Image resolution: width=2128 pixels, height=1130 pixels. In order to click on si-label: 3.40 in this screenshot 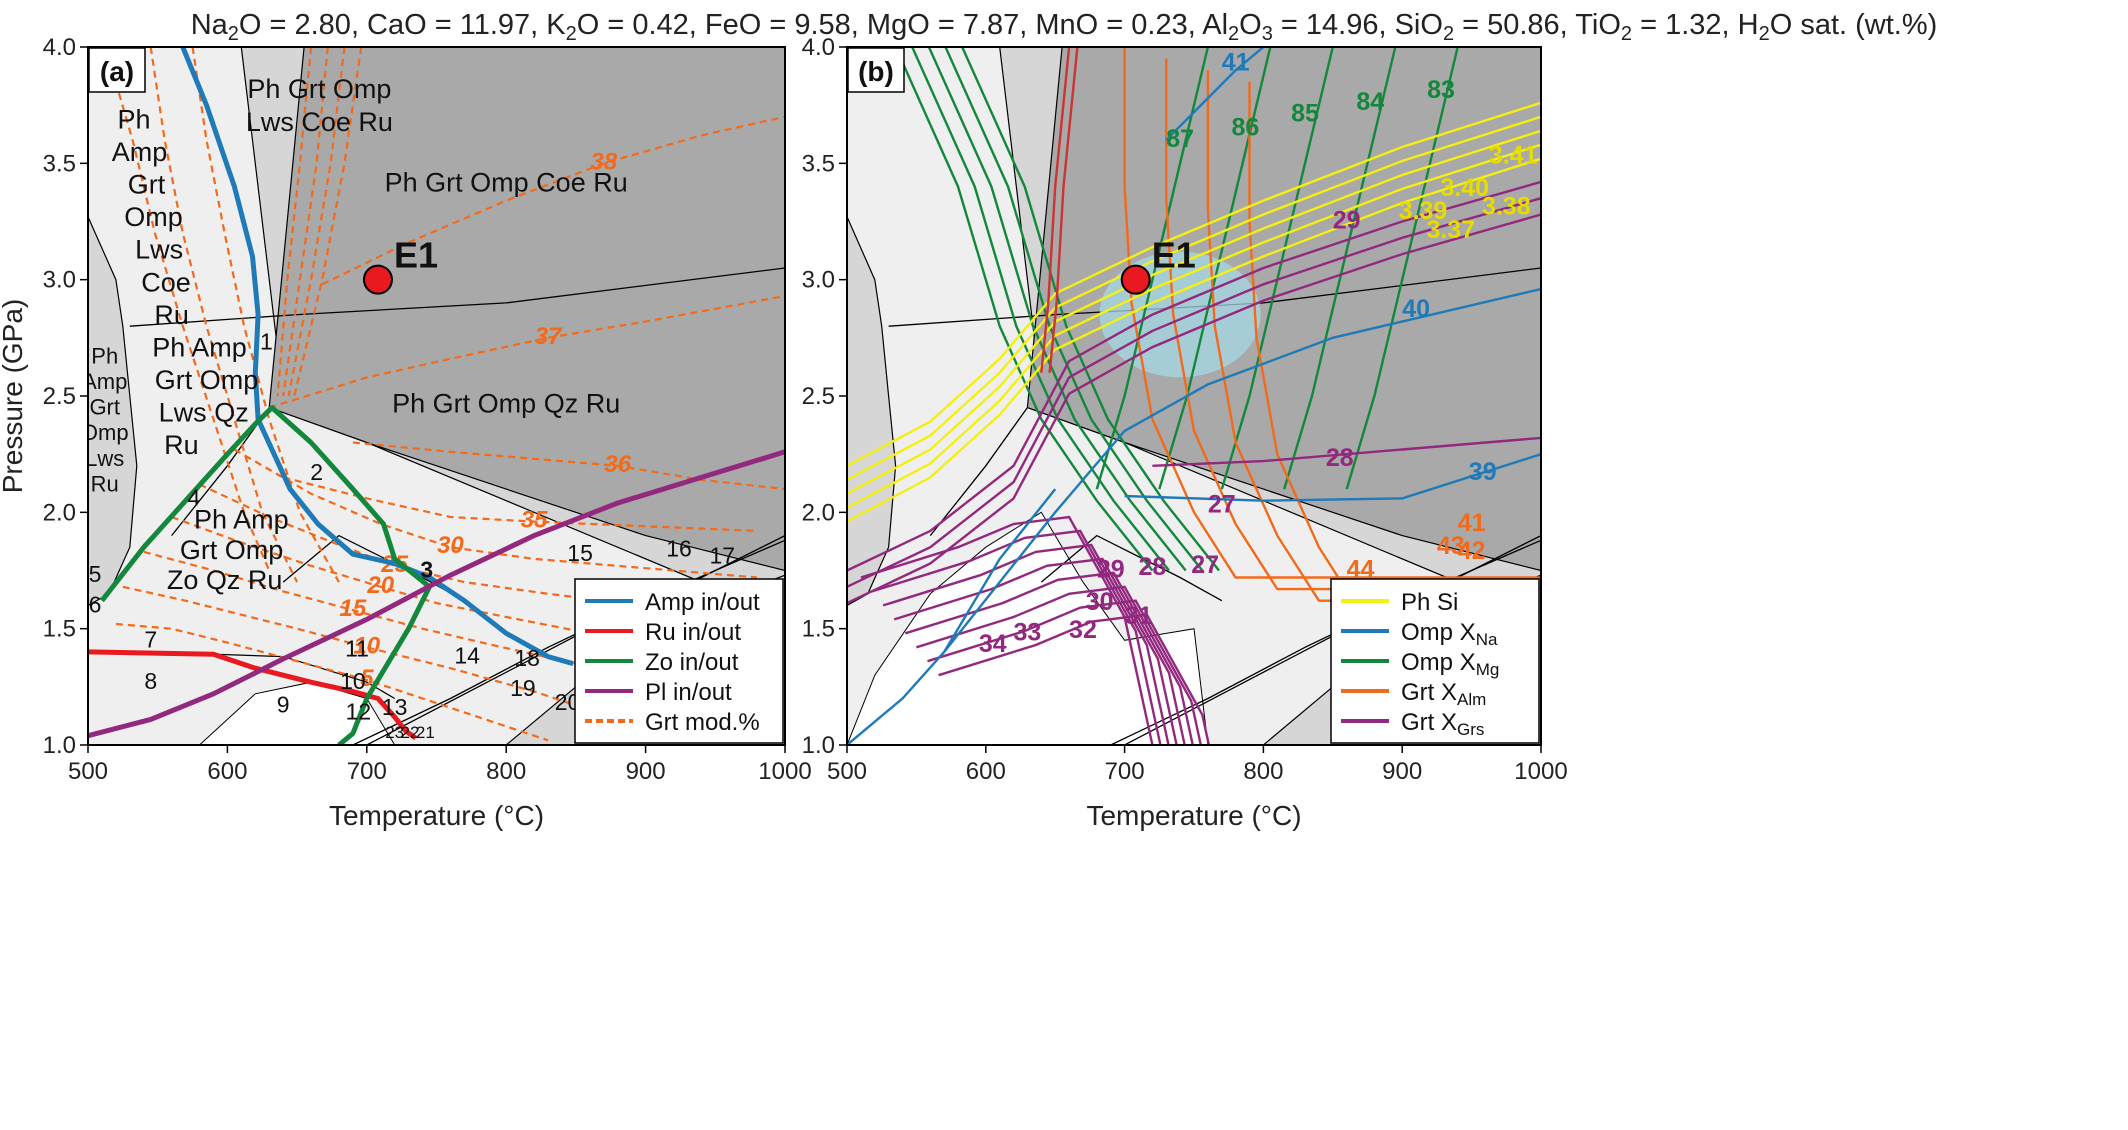, I will do `click(1464, 188)`.